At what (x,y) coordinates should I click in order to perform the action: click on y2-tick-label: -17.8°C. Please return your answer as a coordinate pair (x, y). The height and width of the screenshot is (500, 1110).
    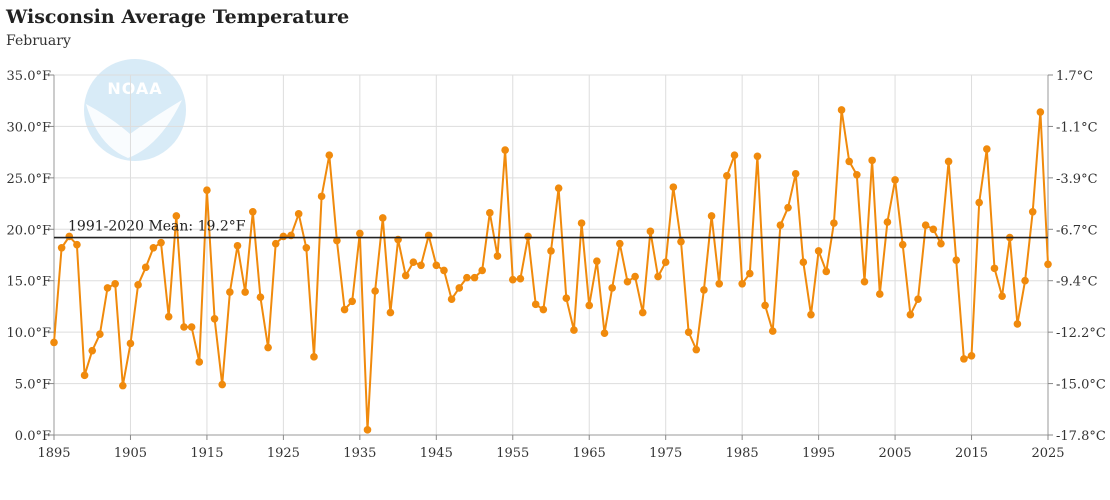
    Looking at the image, I should click on (1081, 436).